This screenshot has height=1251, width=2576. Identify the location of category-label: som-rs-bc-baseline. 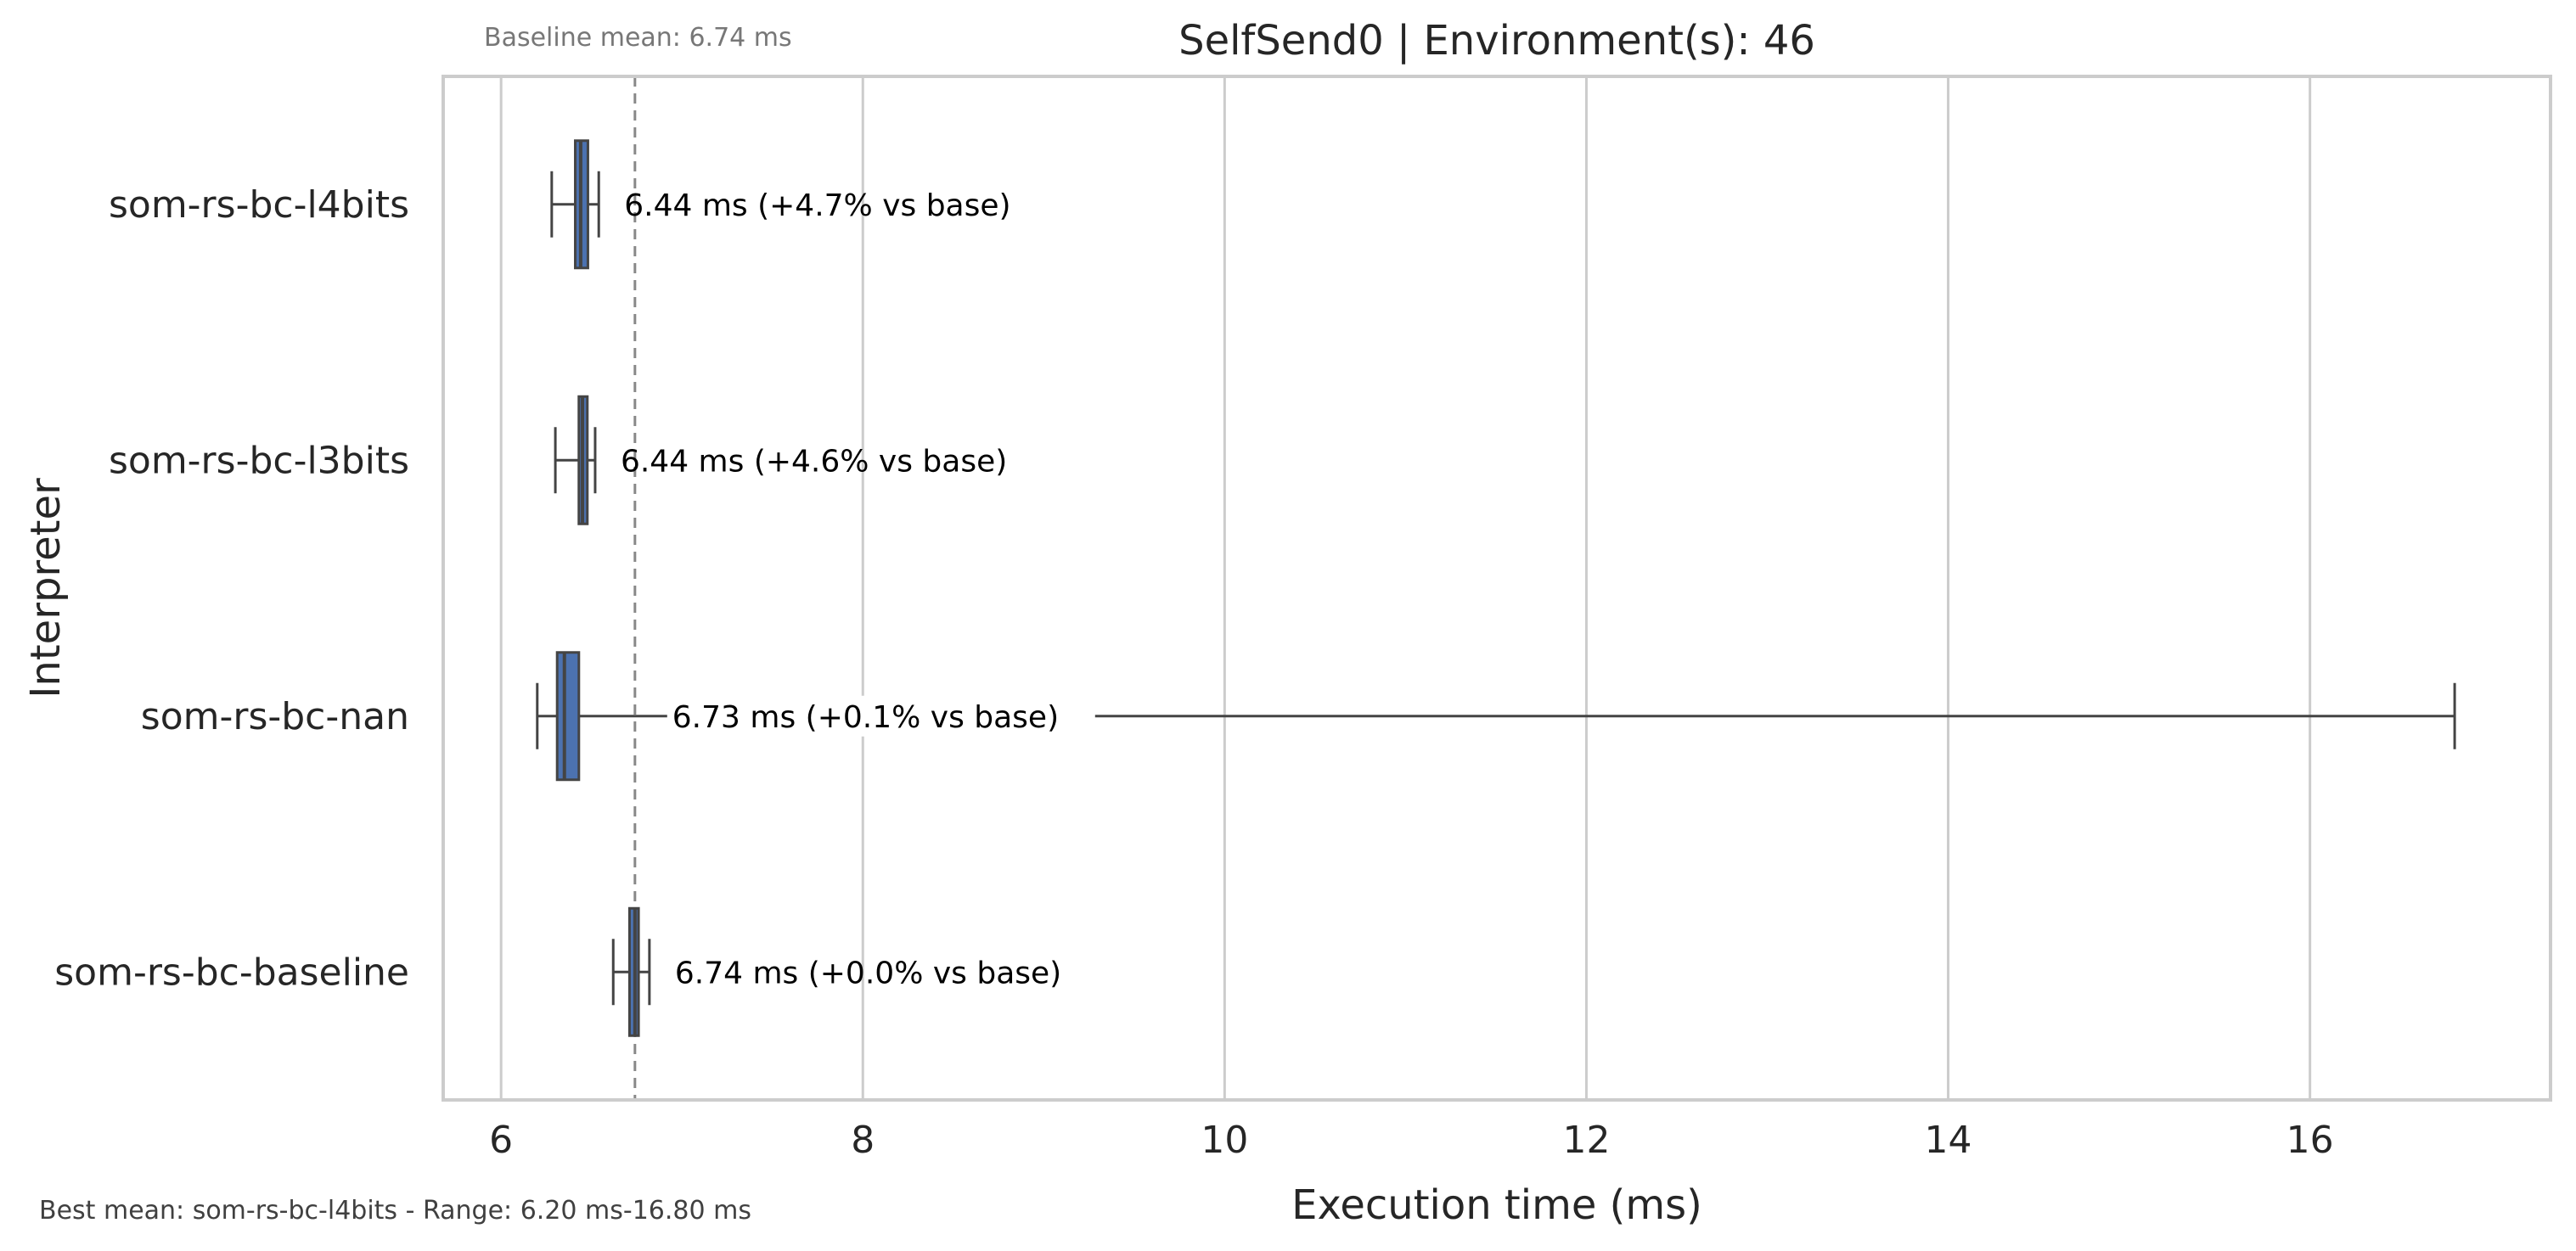
(231, 972).